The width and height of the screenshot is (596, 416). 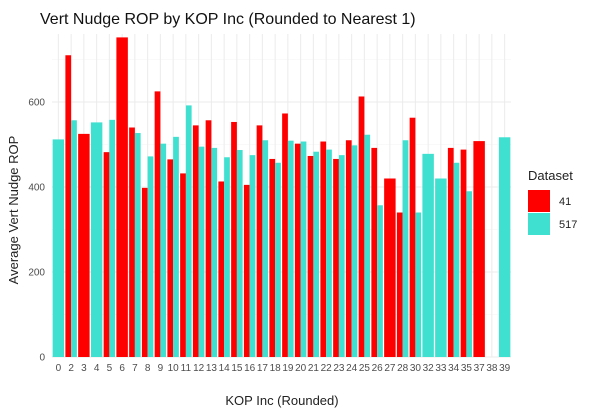 What do you see at coordinates (110, 368) in the screenshot?
I see `x-tick-label: 5` at bounding box center [110, 368].